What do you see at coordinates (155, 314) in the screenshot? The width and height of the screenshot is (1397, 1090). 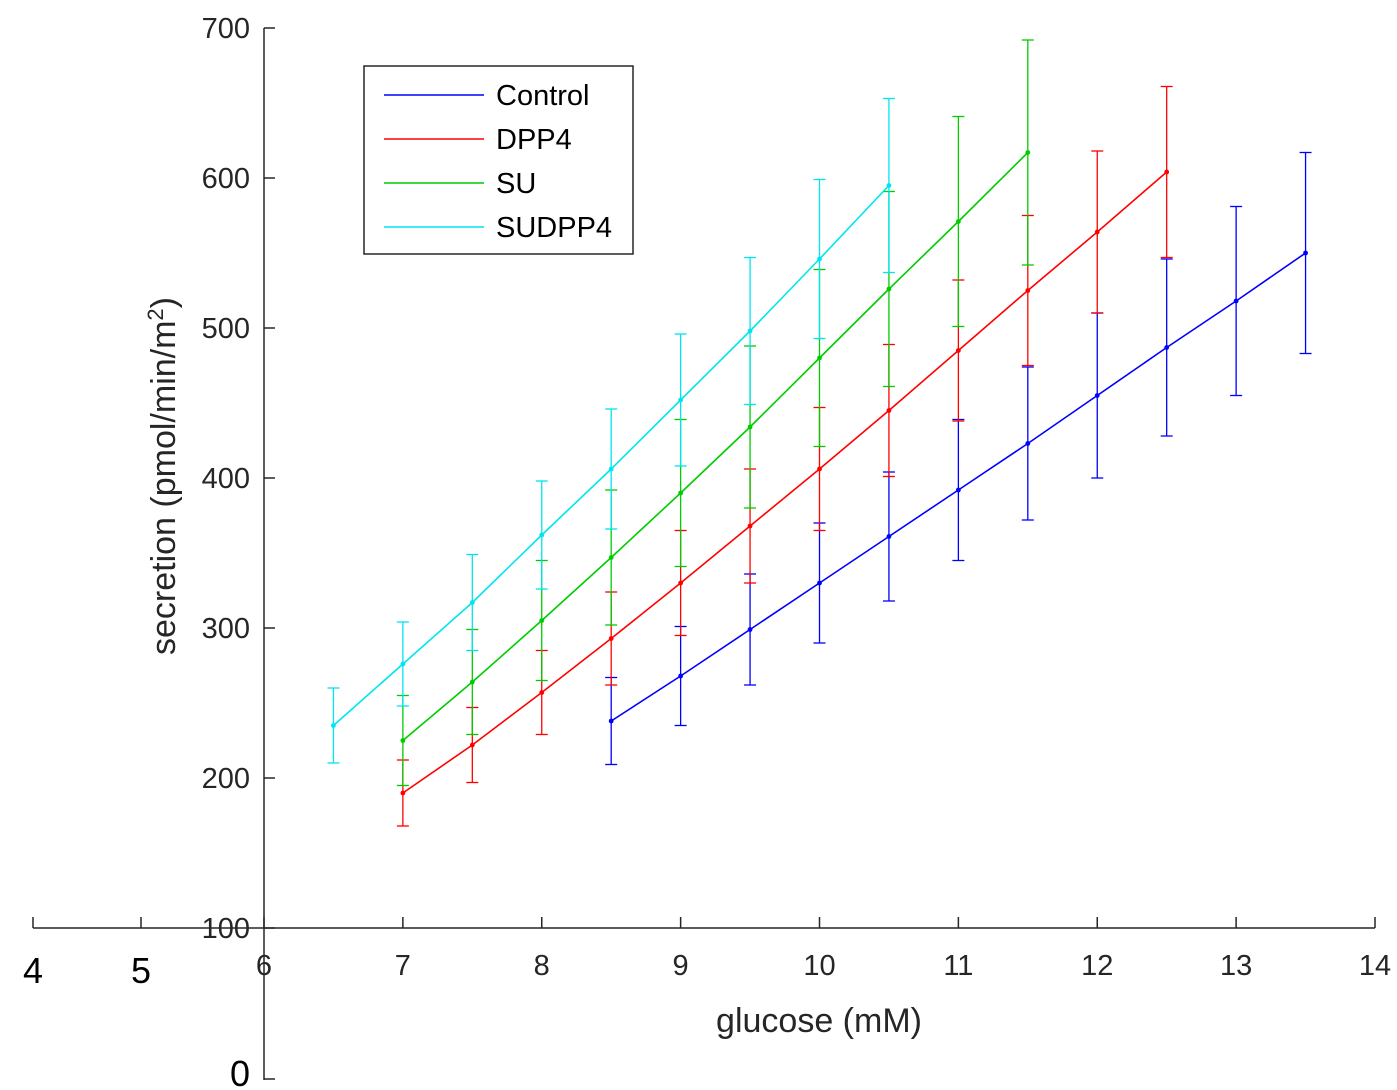 I see `y-axis-title-sup: 2` at bounding box center [155, 314].